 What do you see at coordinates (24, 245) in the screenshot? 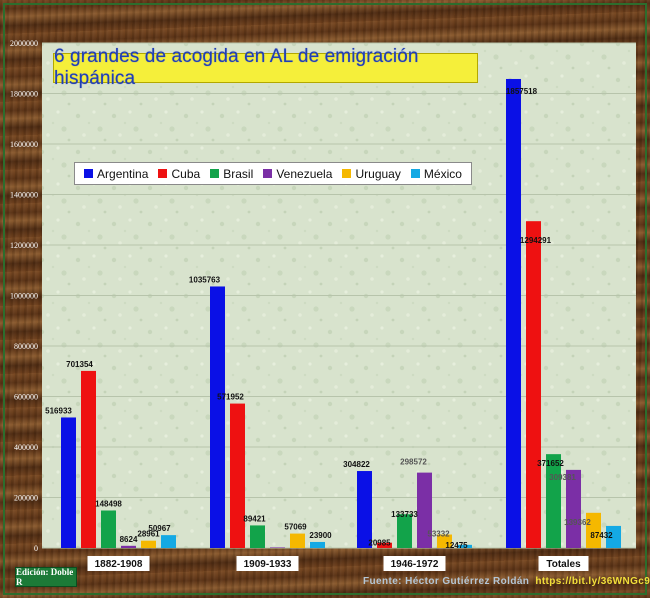
I see `y-tick-label: 1200000` at bounding box center [24, 245].